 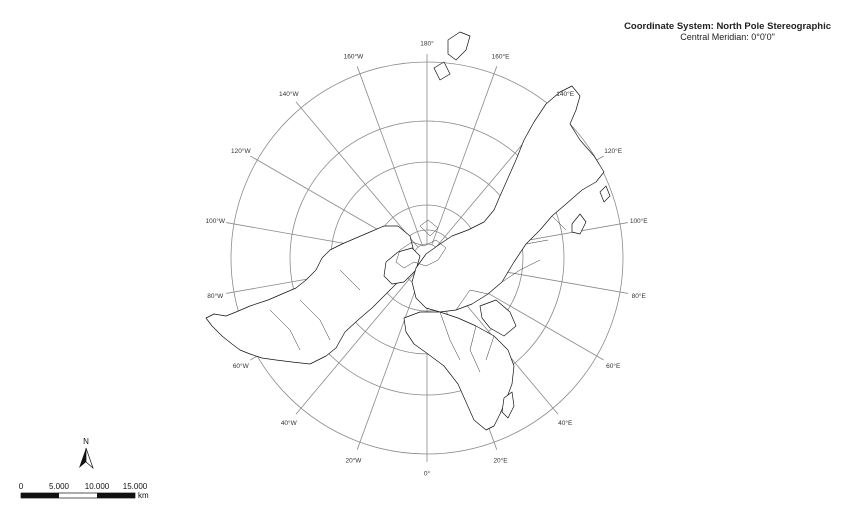 I want to click on meridian-label: 120°W, so click(x=241, y=151).